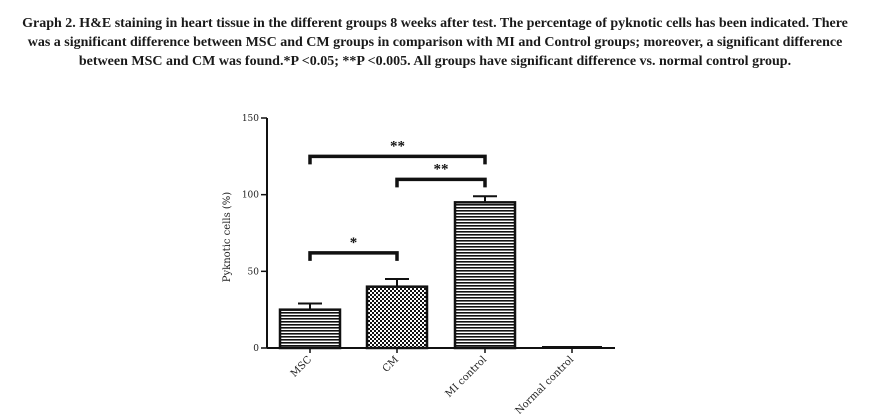 The height and width of the screenshot is (414, 870). Describe the element at coordinates (256, 349) in the screenshot. I see `y-tick-label: 0` at that location.